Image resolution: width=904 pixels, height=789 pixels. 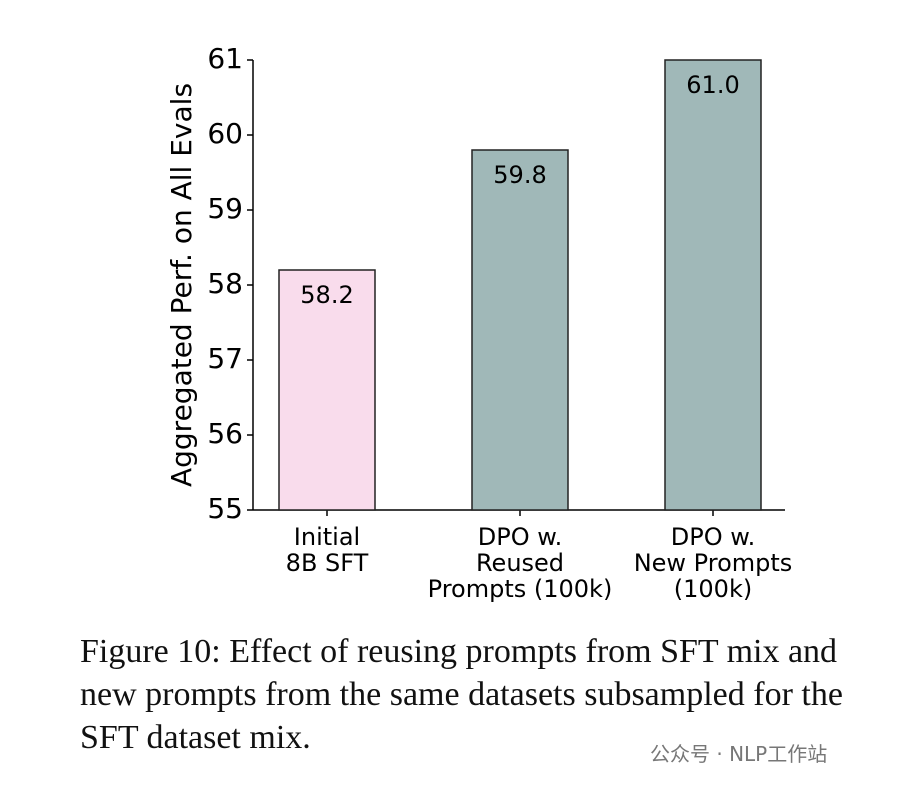 I want to click on y-axis-label: Aggregated Perf. on All Evals, so click(x=181, y=285).